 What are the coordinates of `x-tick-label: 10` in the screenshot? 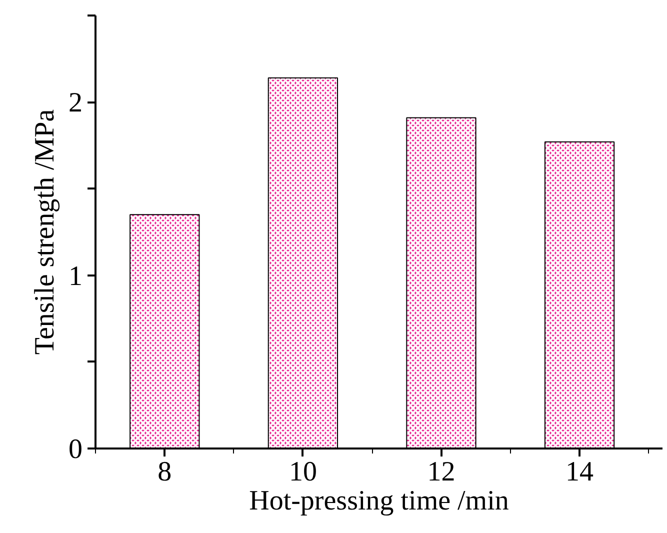 It's located at (302, 472).